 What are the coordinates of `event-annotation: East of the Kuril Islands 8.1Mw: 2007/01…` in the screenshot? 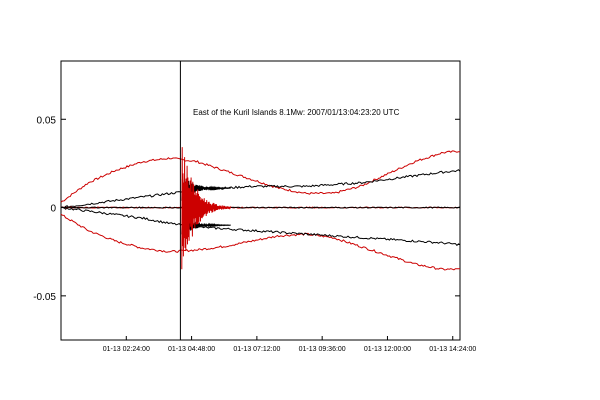 It's located at (296, 112).